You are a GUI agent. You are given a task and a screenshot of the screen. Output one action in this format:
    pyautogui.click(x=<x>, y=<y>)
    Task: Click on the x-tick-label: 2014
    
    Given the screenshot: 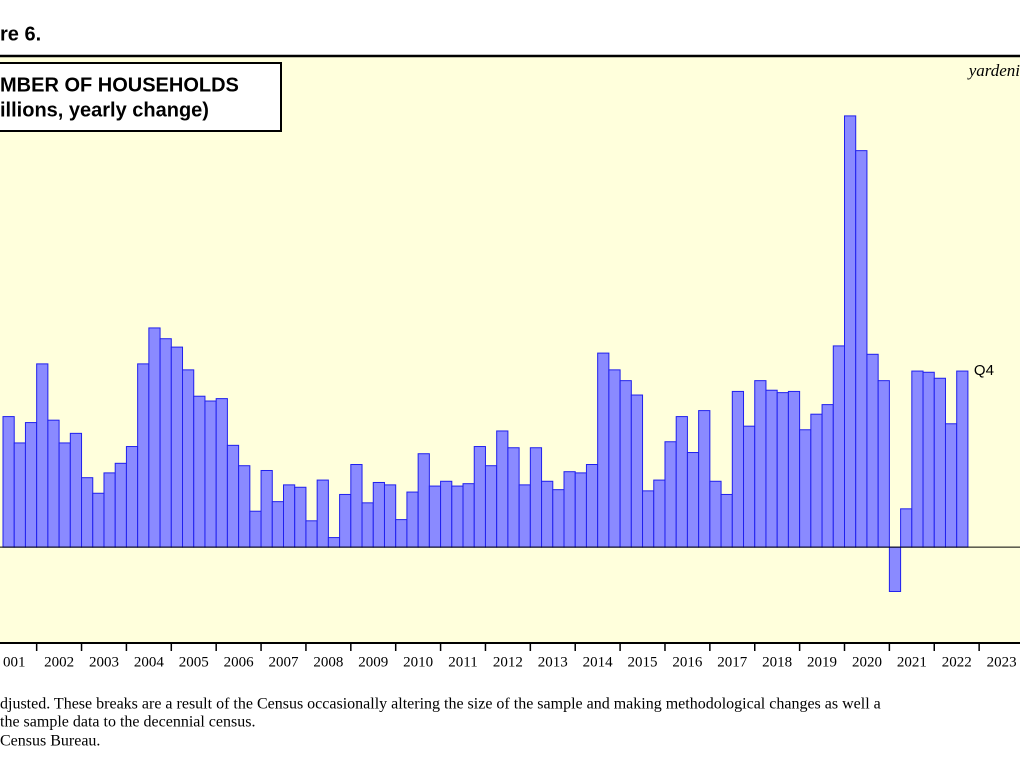 What is the action you would take?
    pyautogui.click(x=598, y=662)
    